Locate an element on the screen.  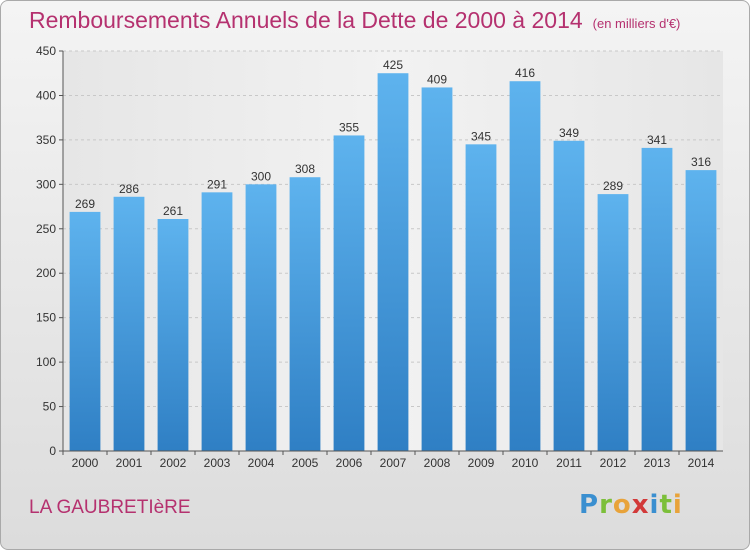
proxiti-logo: Proxiti is located at coordinates (631, 505).